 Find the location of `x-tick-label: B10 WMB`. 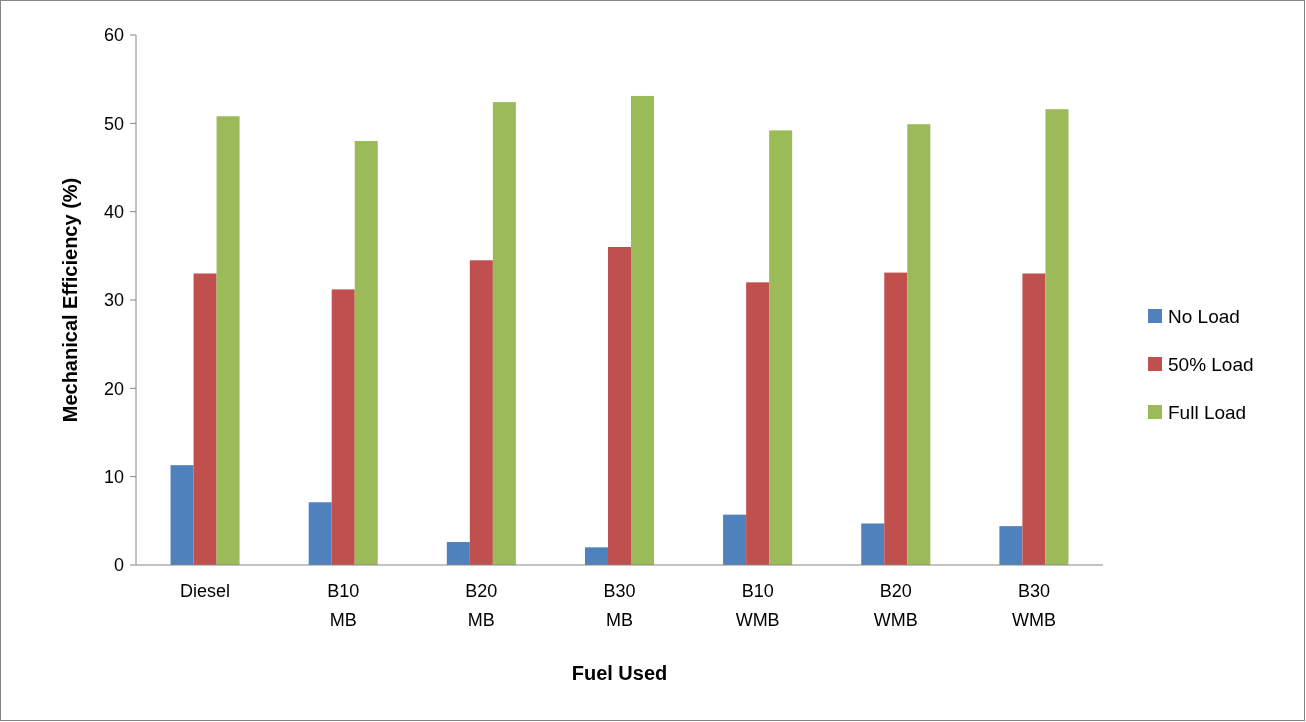

x-tick-label: B10 WMB is located at coordinates (757, 605).